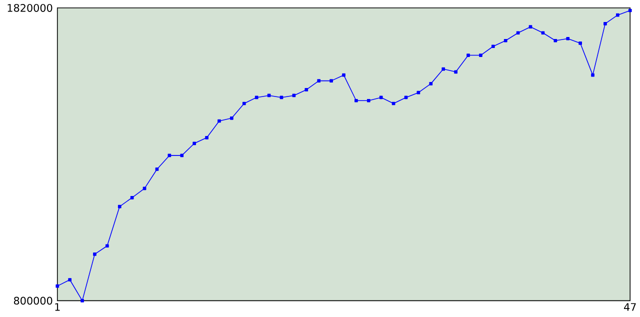 This screenshot has width=640, height=317. Describe the element at coordinates (57, 307) in the screenshot. I see `x-tick-label: 1` at that location.